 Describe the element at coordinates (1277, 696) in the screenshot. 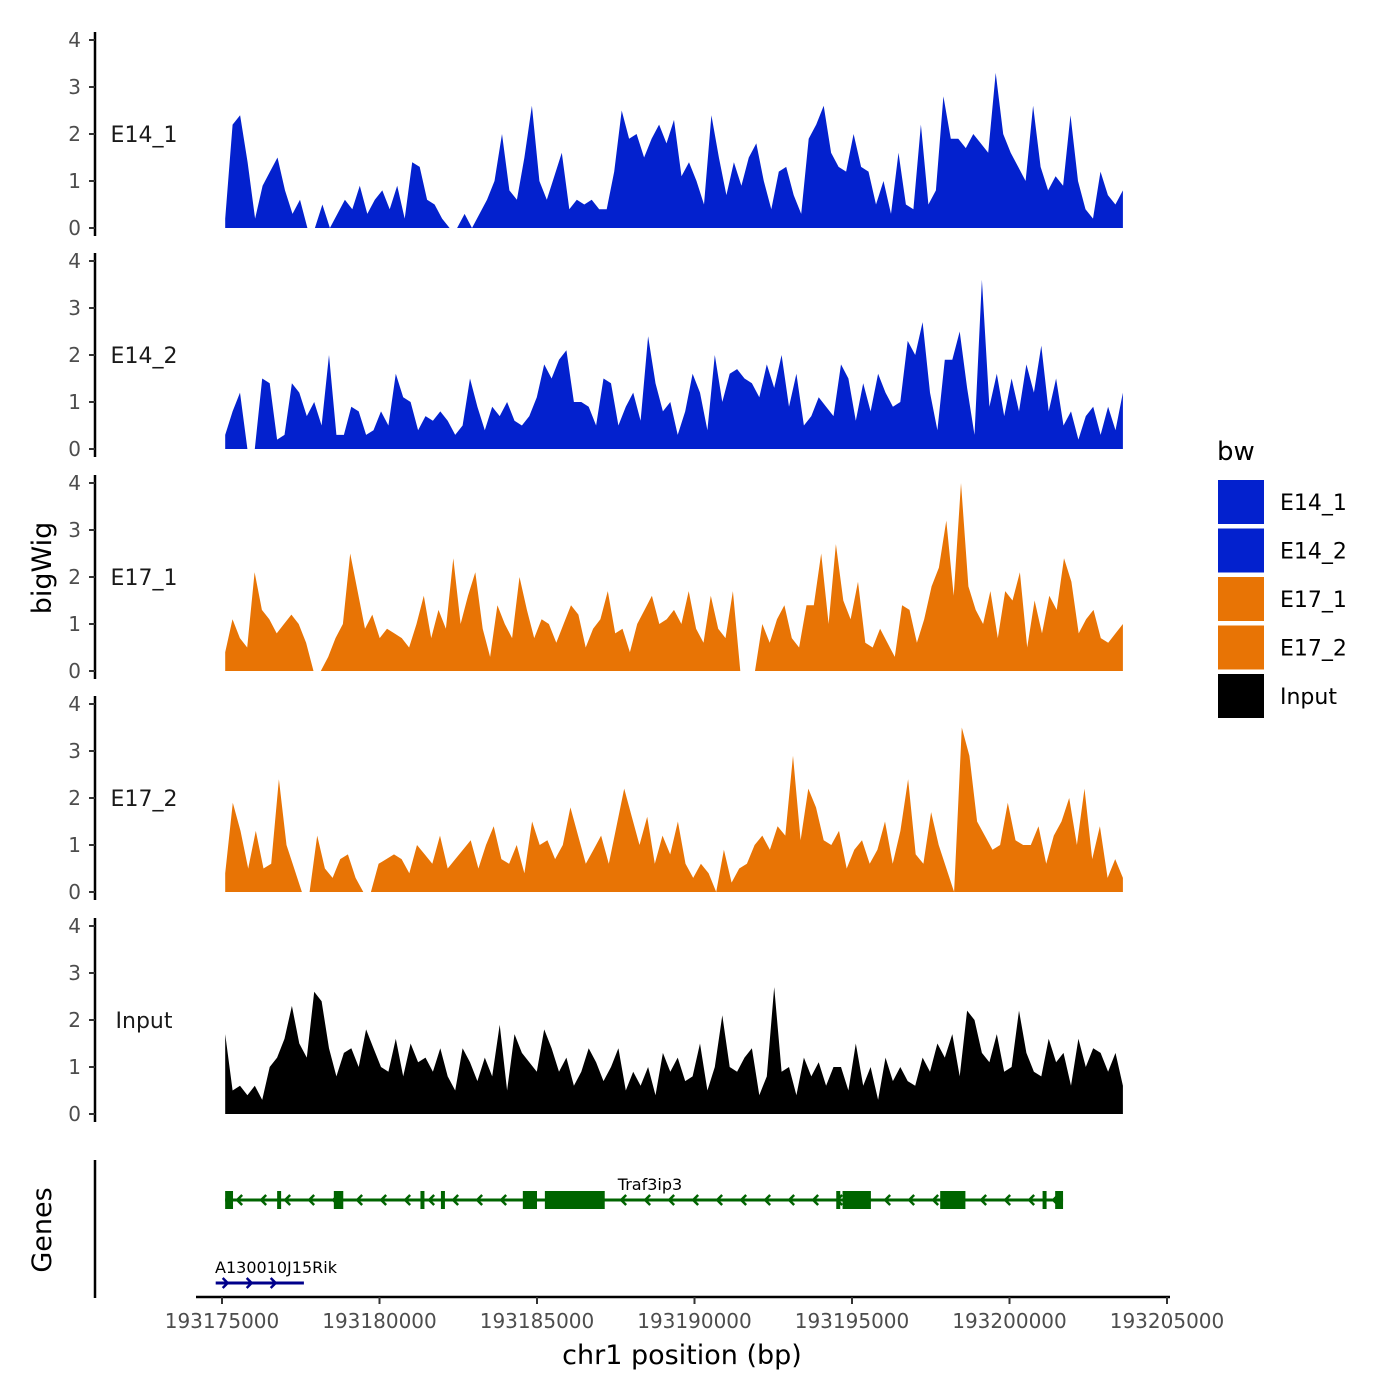

I see `legend-item-Input: Input` at that location.